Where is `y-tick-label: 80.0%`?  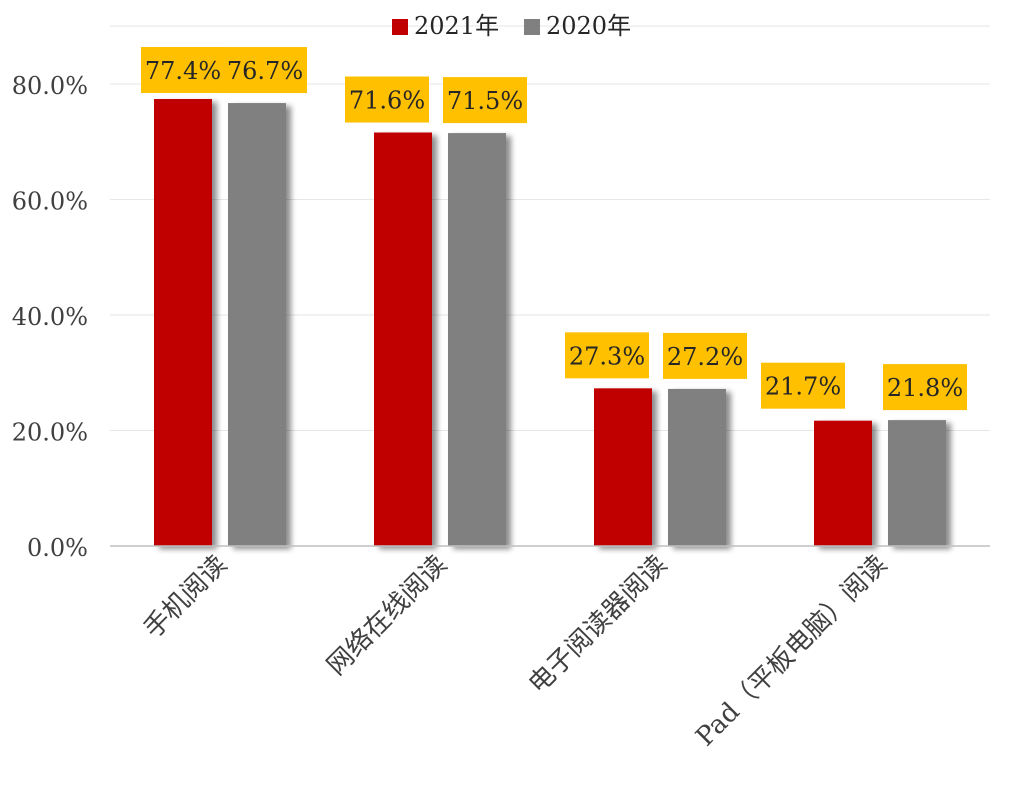 y-tick-label: 80.0% is located at coordinates (50, 86).